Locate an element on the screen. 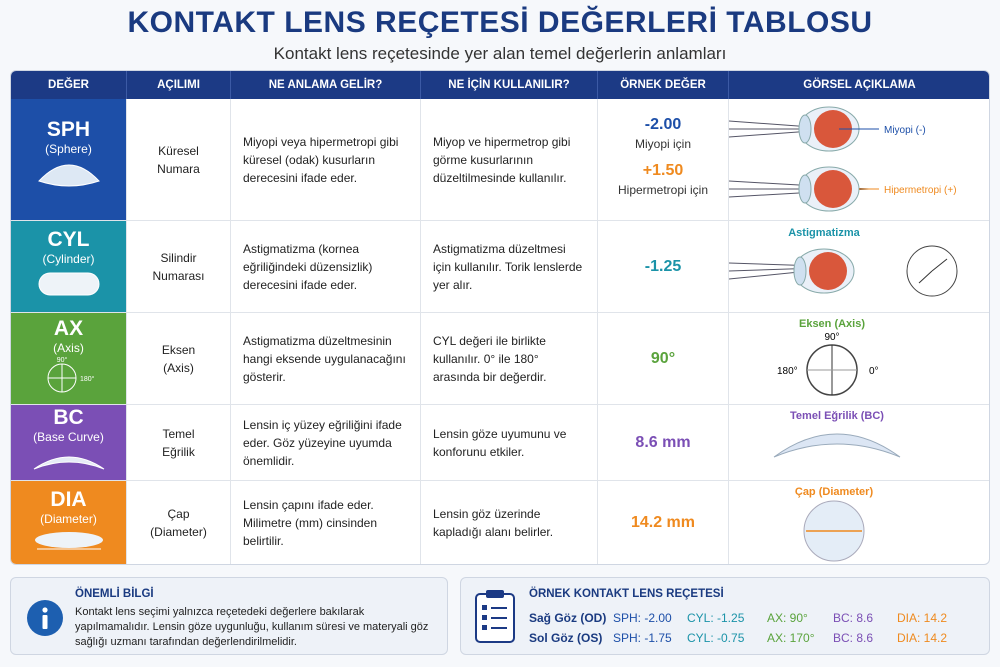 The image size is (1000, 667). code-name: (Base Curve) is located at coordinates (68, 436).